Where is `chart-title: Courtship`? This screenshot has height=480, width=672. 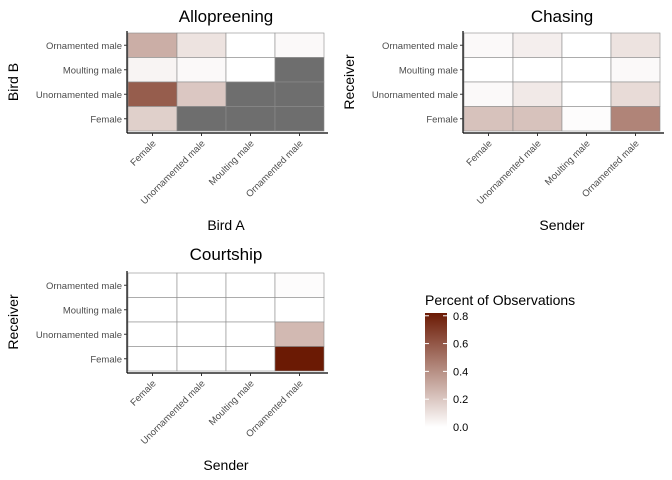
chart-title: Courtship is located at coordinates (226, 254).